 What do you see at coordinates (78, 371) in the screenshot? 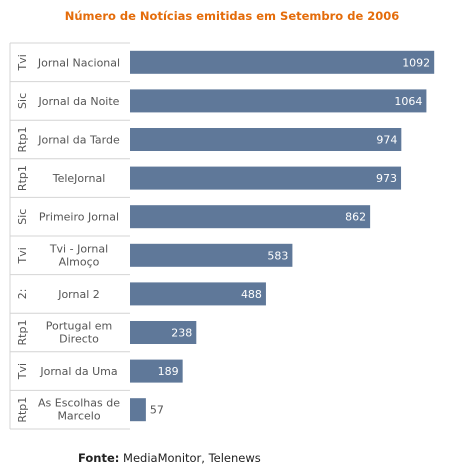
I see `category-label: Jornal da Uma` at bounding box center [78, 371].